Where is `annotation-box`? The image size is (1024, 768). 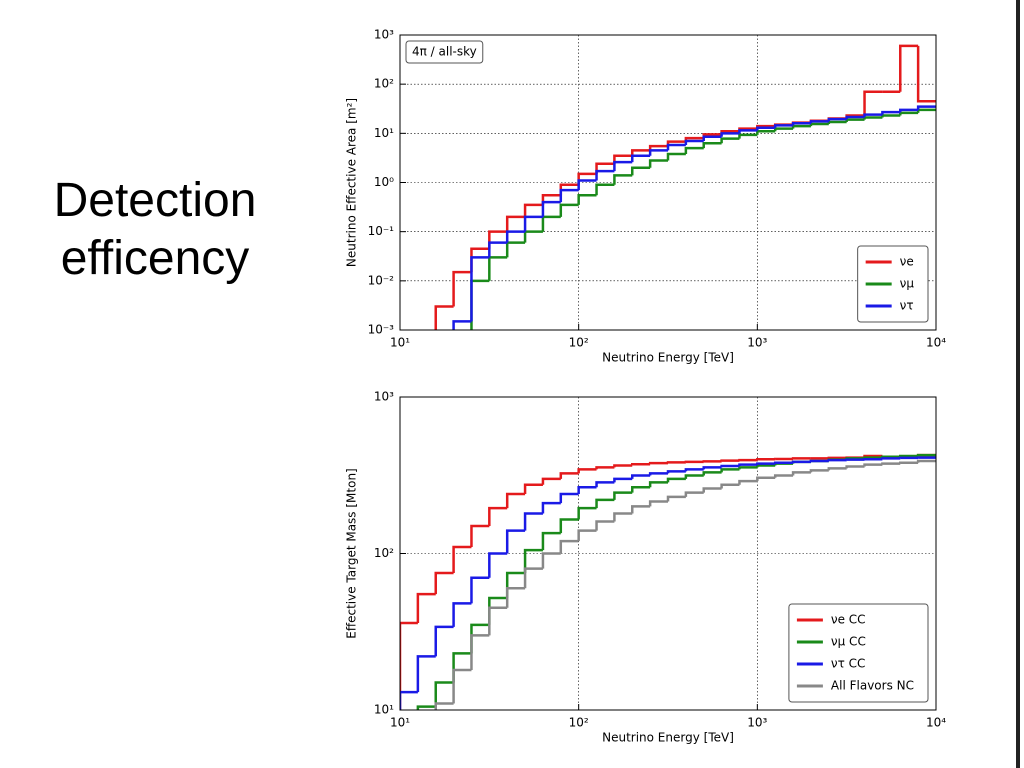
annotation-box is located at coordinates (444, 52).